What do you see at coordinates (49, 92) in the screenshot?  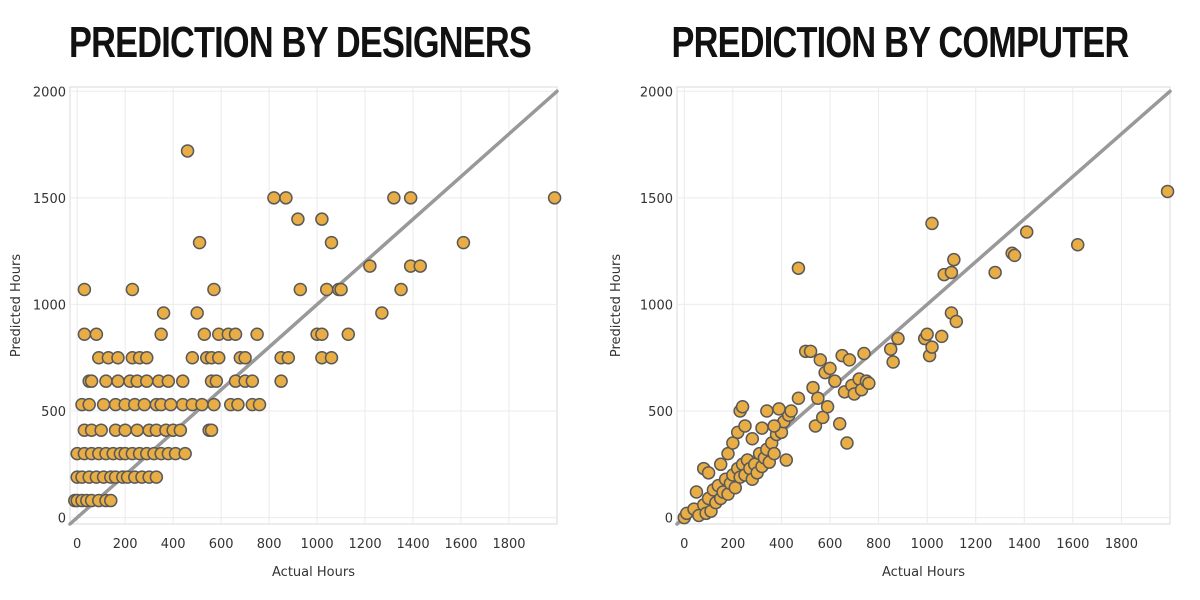 I see `y-tick-label: 2000` at bounding box center [49, 92].